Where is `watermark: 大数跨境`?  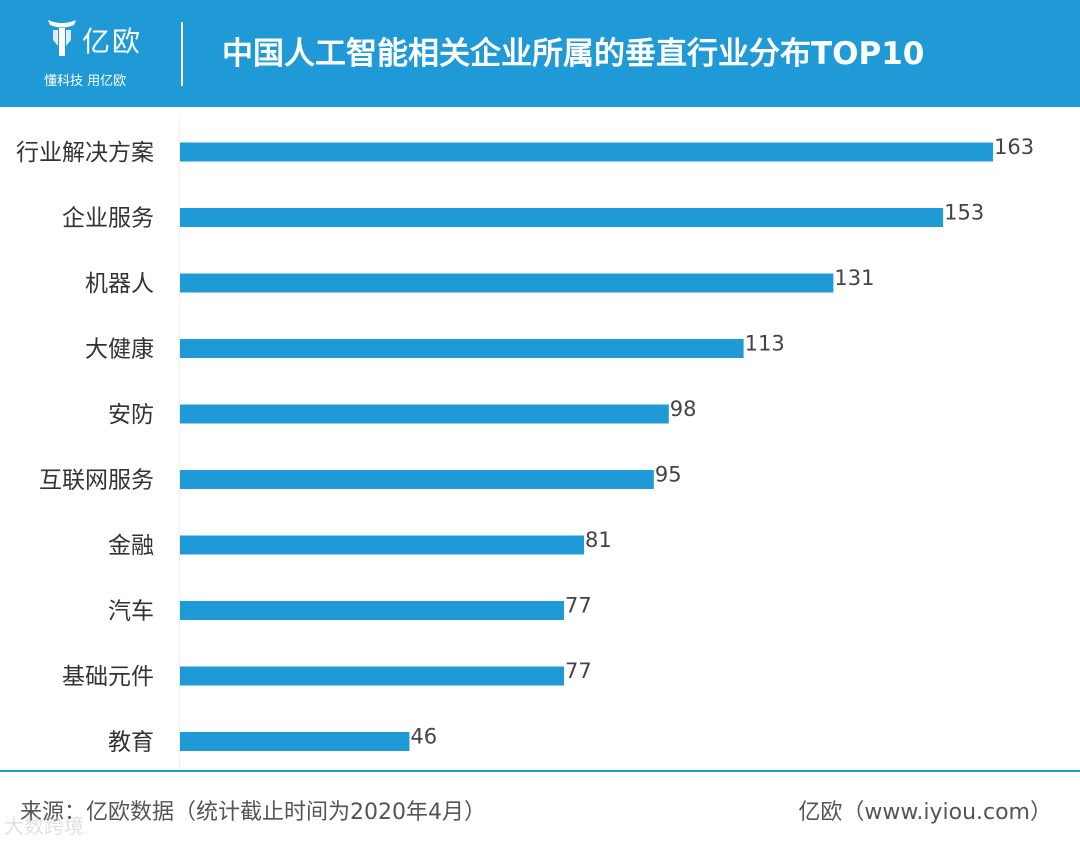
watermark: 大数跨境 is located at coordinates (44, 826).